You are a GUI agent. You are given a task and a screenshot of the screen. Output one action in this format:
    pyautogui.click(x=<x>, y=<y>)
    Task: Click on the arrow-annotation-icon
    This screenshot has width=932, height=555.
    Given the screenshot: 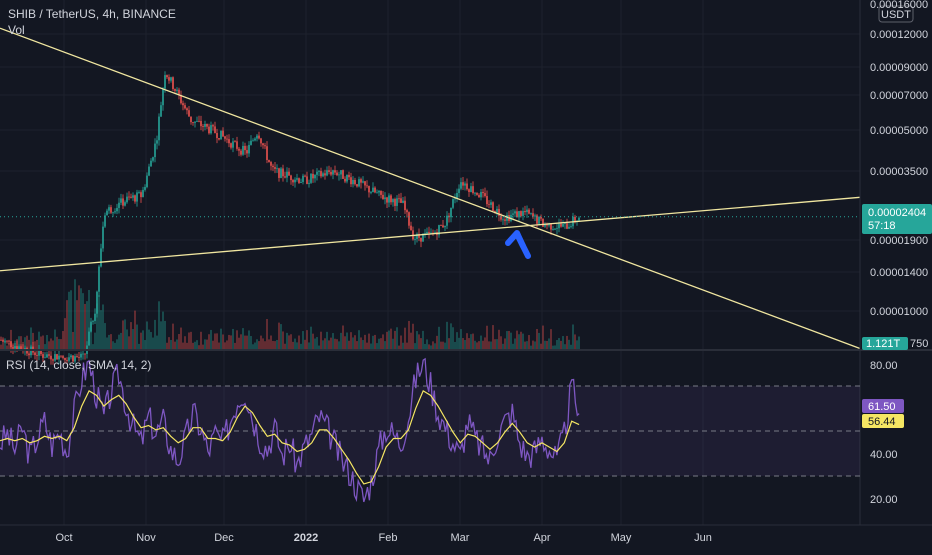 What is the action you would take?
    pyautogui.click(x=518, y=244)
    